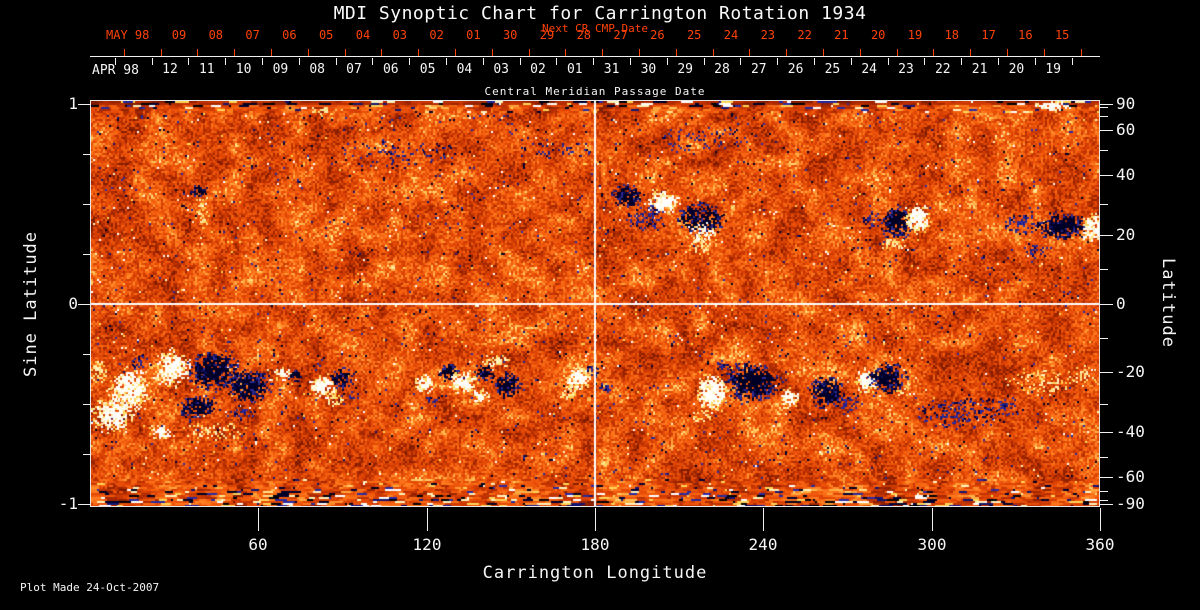 The width and height of the screenshot is (1200, 610). I want to click on cmp-date: 27, so click(758, 69).